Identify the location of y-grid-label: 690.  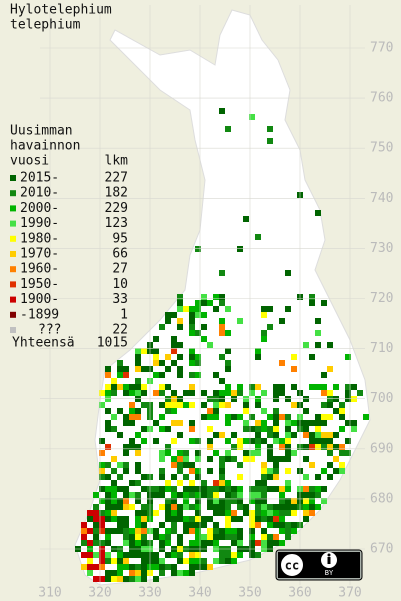
(381, 448).